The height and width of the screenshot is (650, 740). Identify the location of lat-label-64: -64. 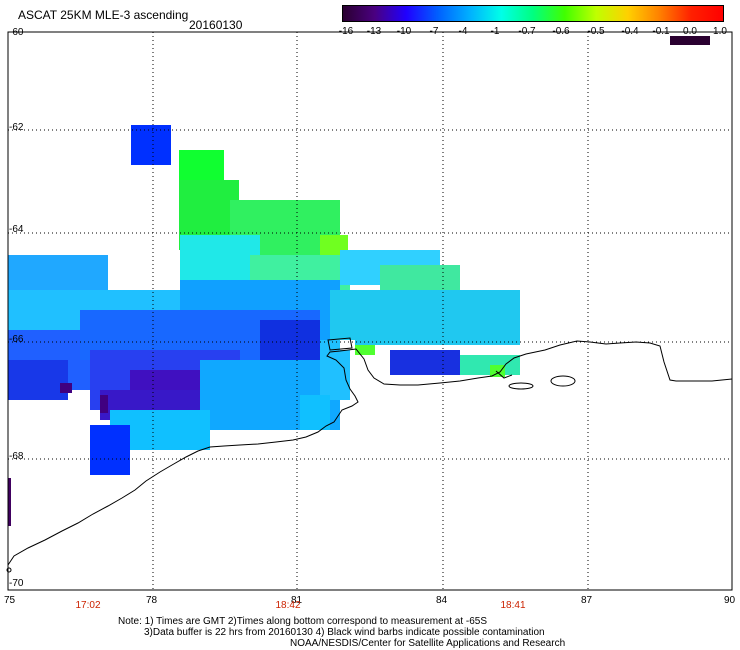
(16, 229).